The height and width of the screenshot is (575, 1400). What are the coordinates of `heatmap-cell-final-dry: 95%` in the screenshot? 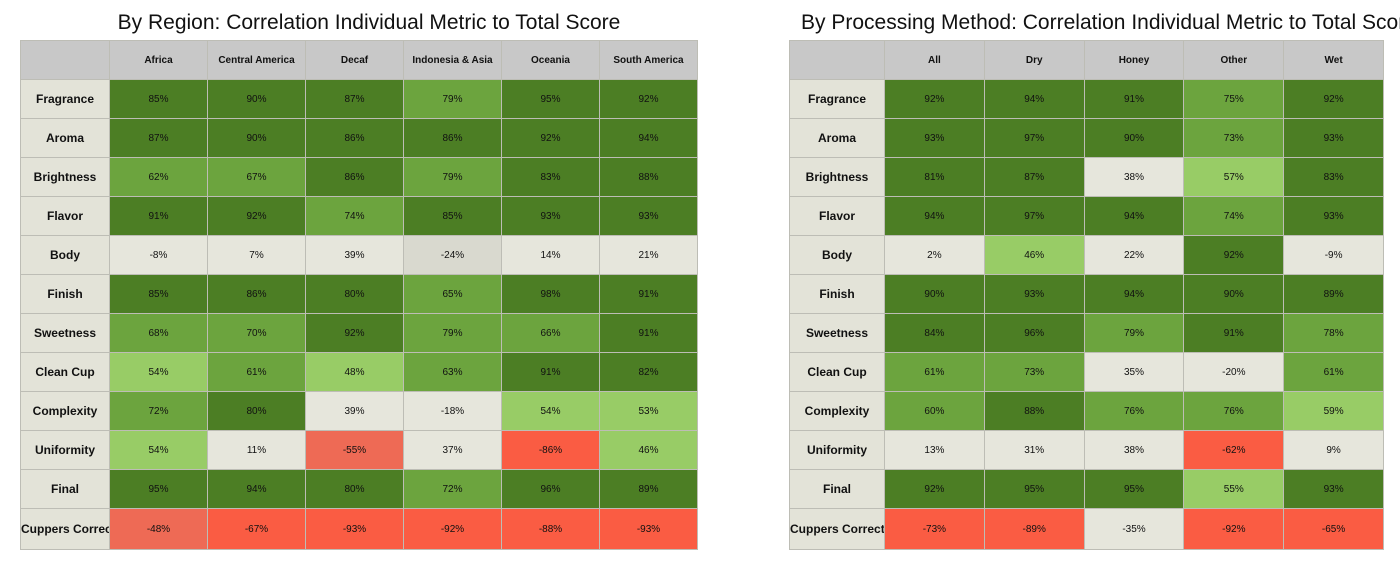 It's located at (1034, 489).